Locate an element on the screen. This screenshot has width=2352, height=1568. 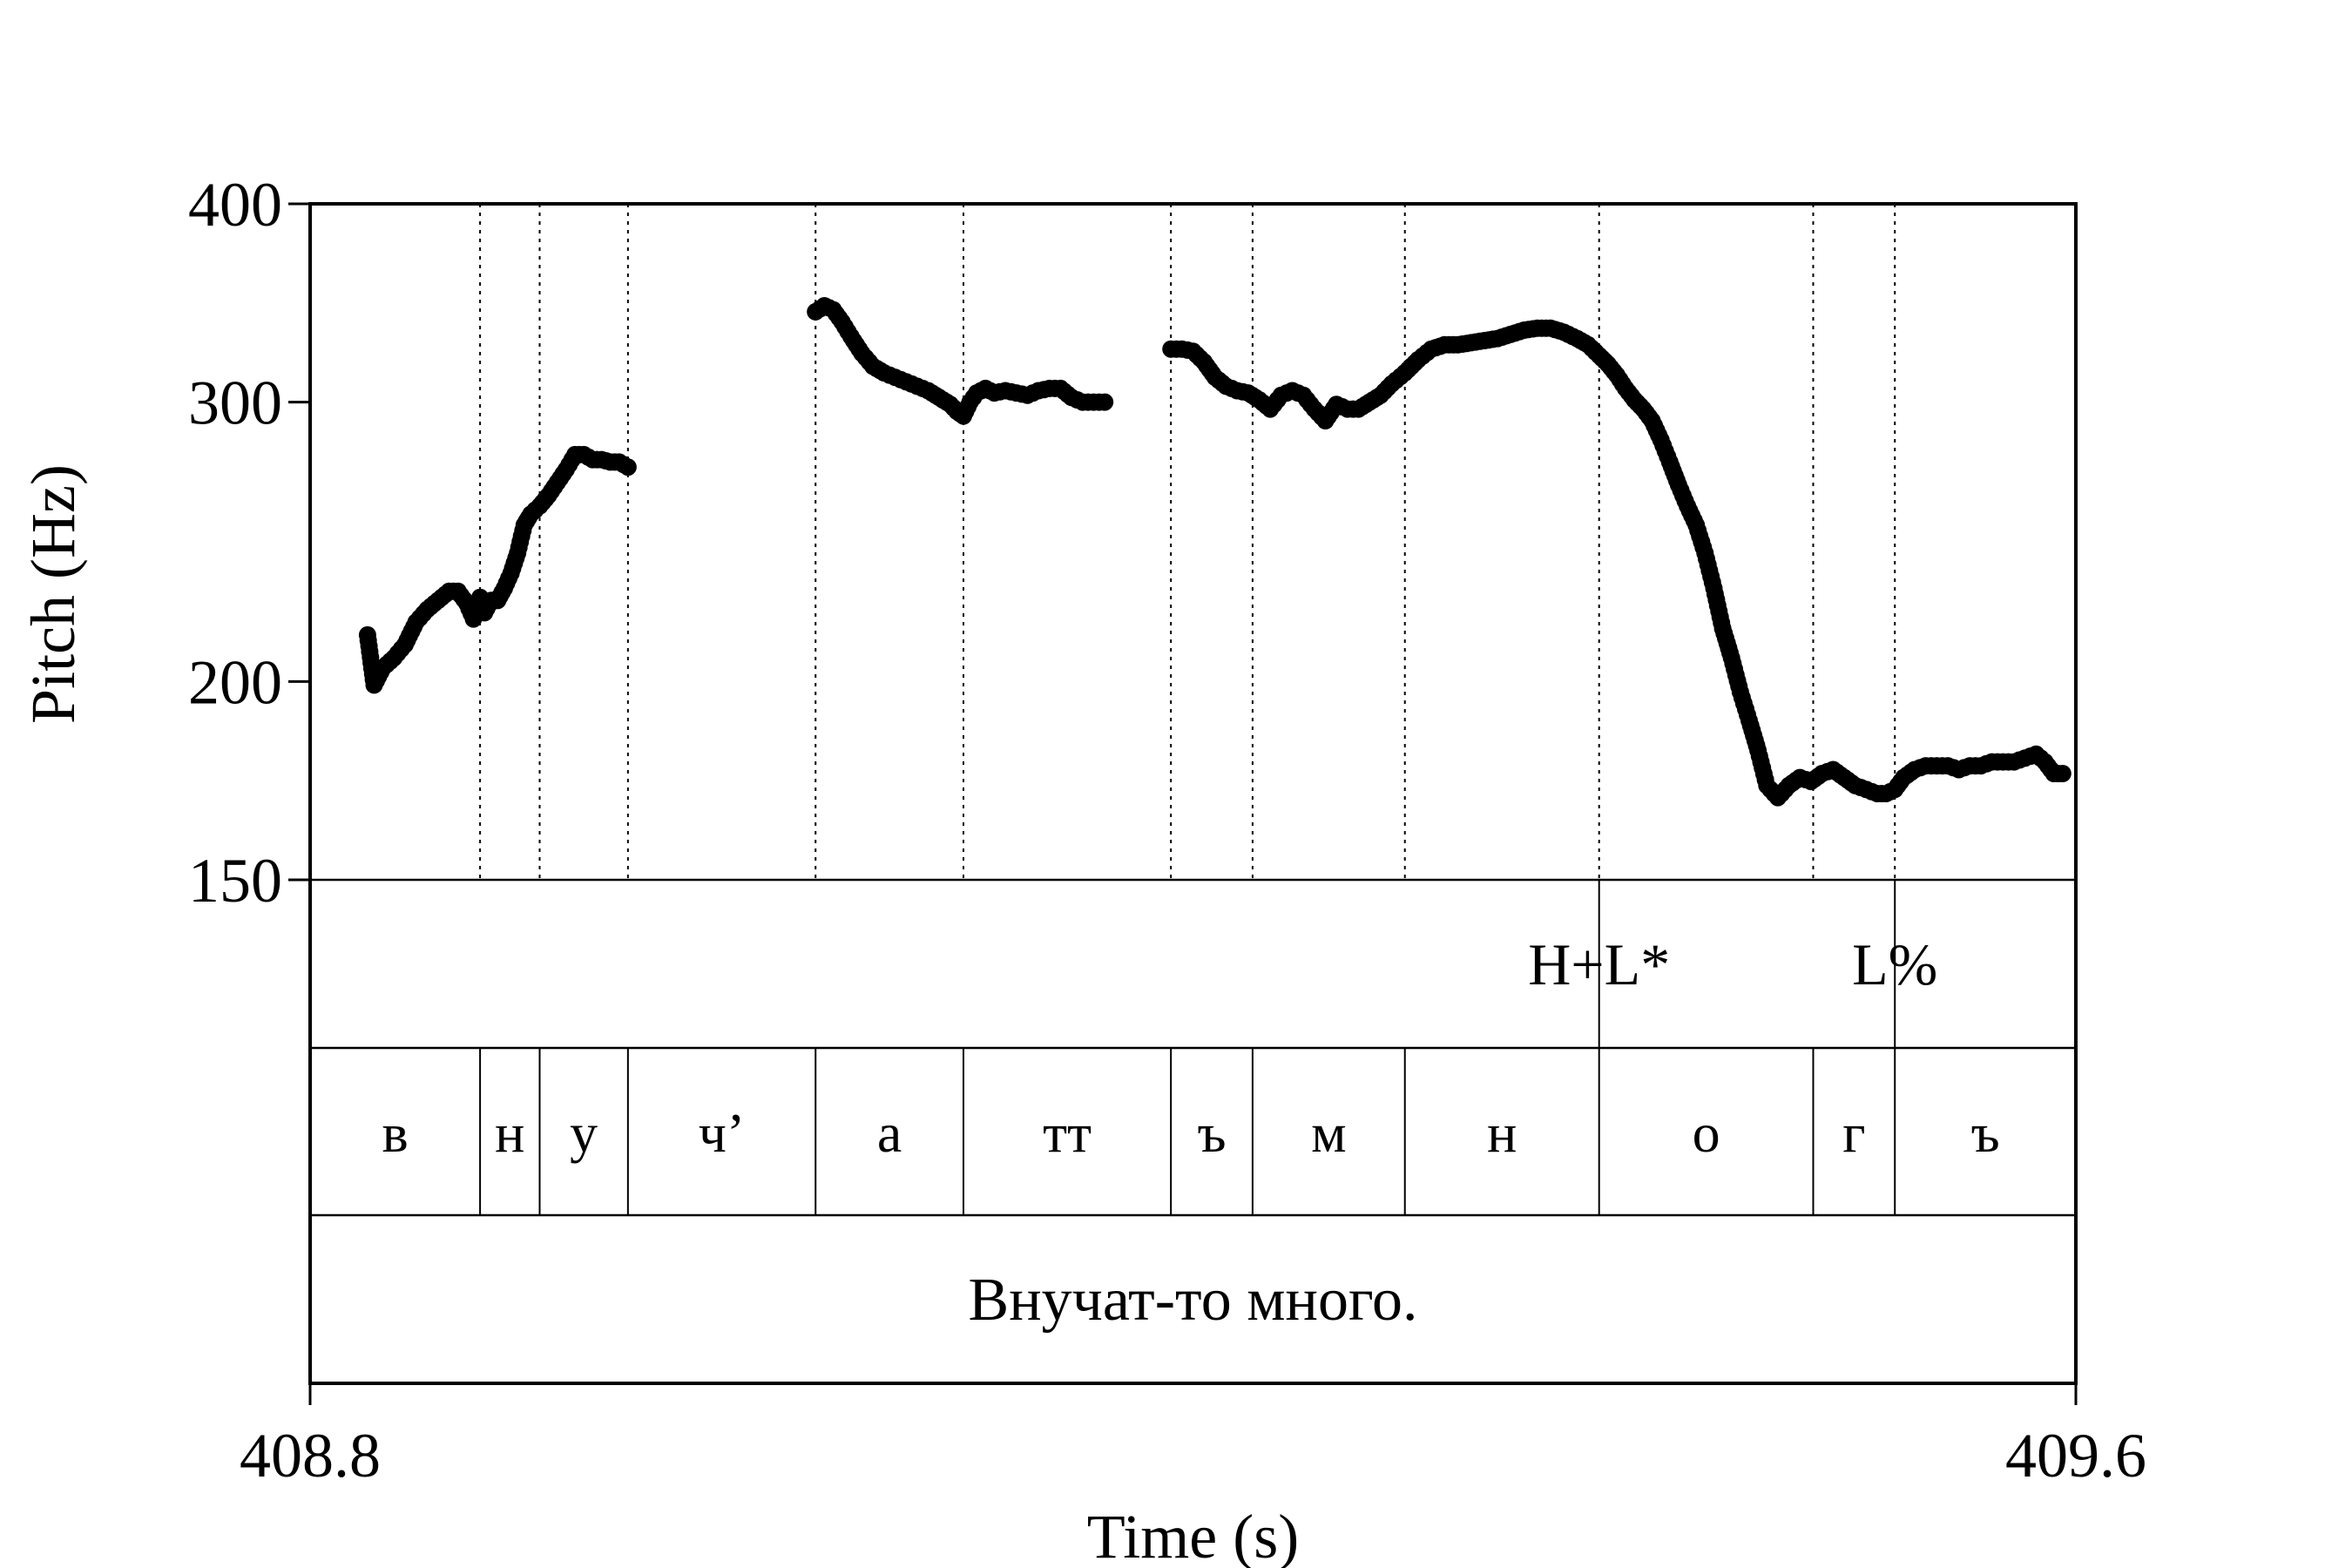
segment-label: тт is located at coordinates (1067, 1133).